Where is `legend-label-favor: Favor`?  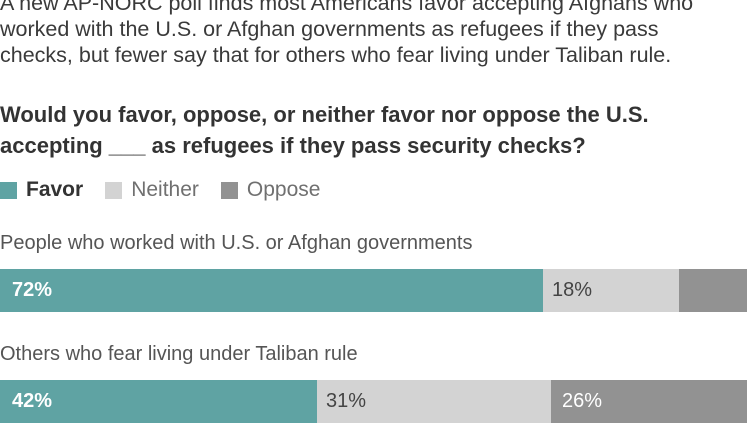
legend-label-favor: Favor is located at coordinates (55, 189).